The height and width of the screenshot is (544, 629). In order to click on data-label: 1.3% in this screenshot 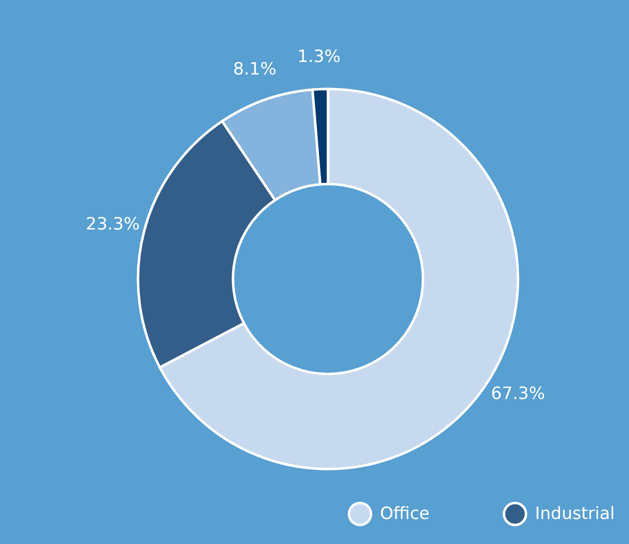, I will do `click(319, 57)`.